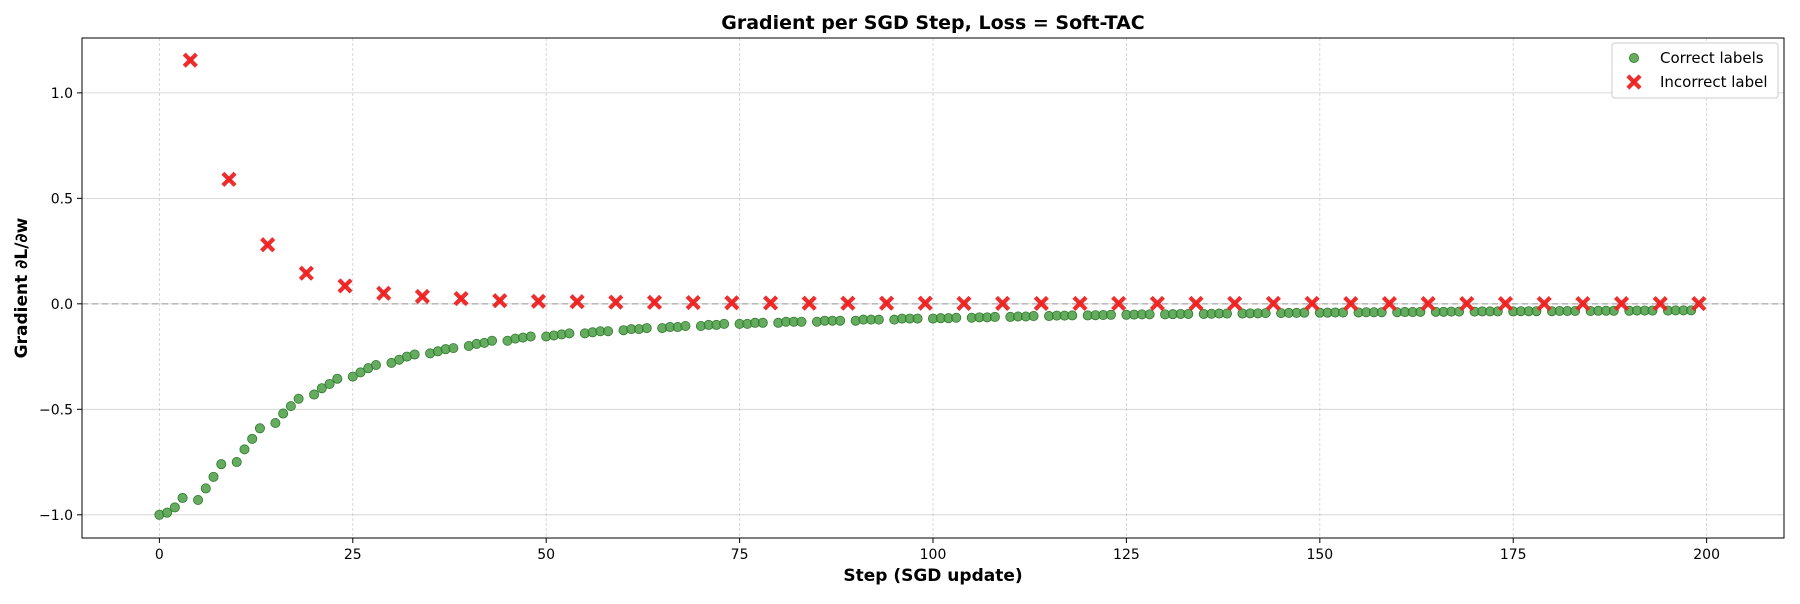 This screenshot has height=604, width=1800. I want to click on legend-marker-incorrect, so click(1634, 82).